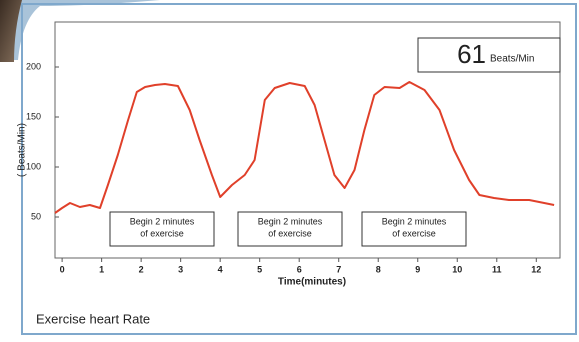  Describe the element at coordinates (299, 269) in the screenshot. I see `x-tick-label: 6` at that location.